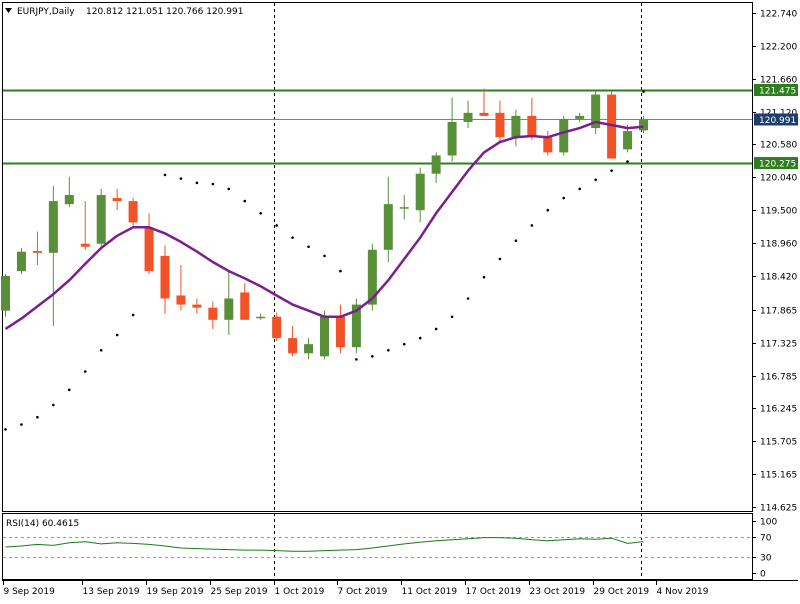 This screenshot has height=604, width=800. Describe the element at coordinates (778, 410) in the screenshot. I see `price-axis-label: 116.245` at that location.